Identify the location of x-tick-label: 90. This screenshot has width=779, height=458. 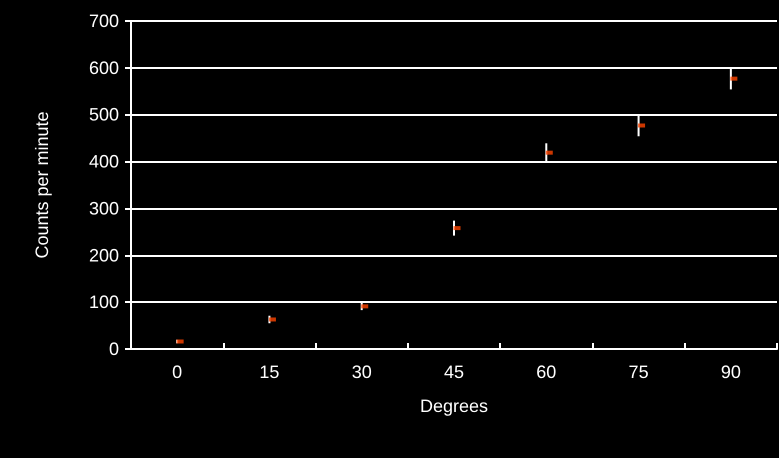
(730, 372).